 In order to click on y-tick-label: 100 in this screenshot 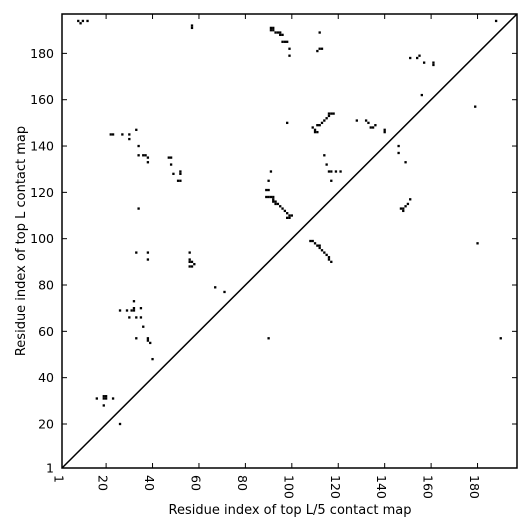, I will do `click(42, 238)`.